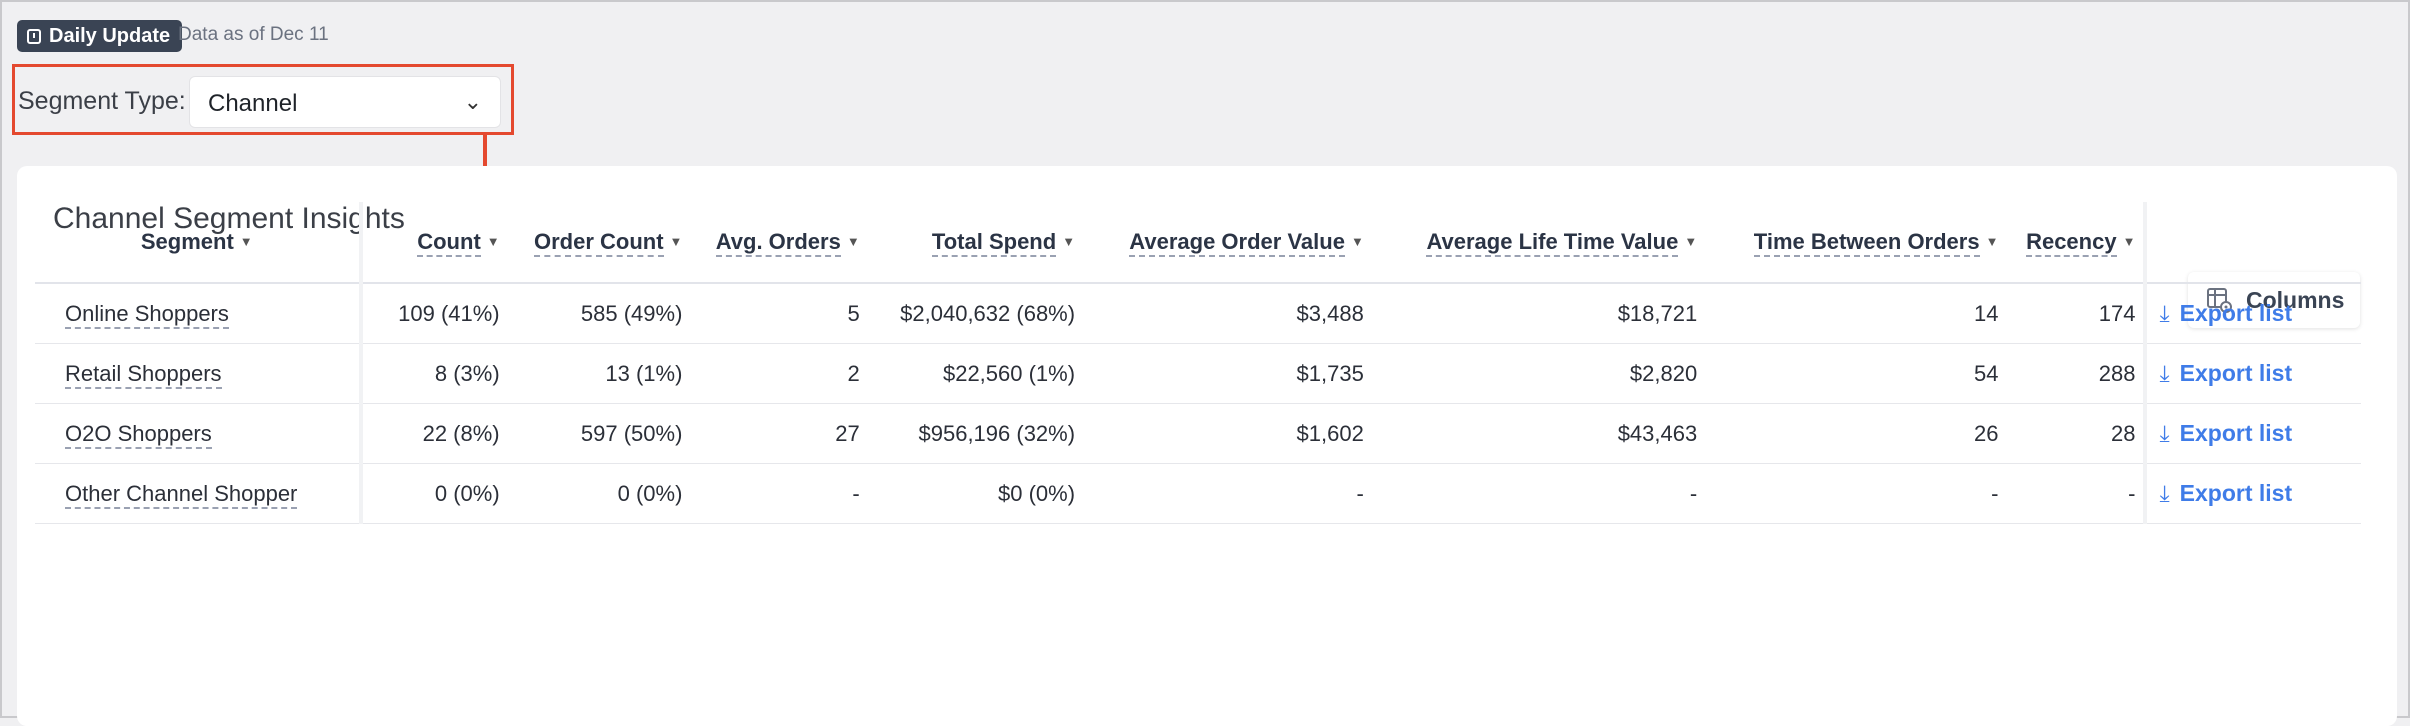  I want to click on total-spend-cell: $956,196 (32%), so click(967, 433).